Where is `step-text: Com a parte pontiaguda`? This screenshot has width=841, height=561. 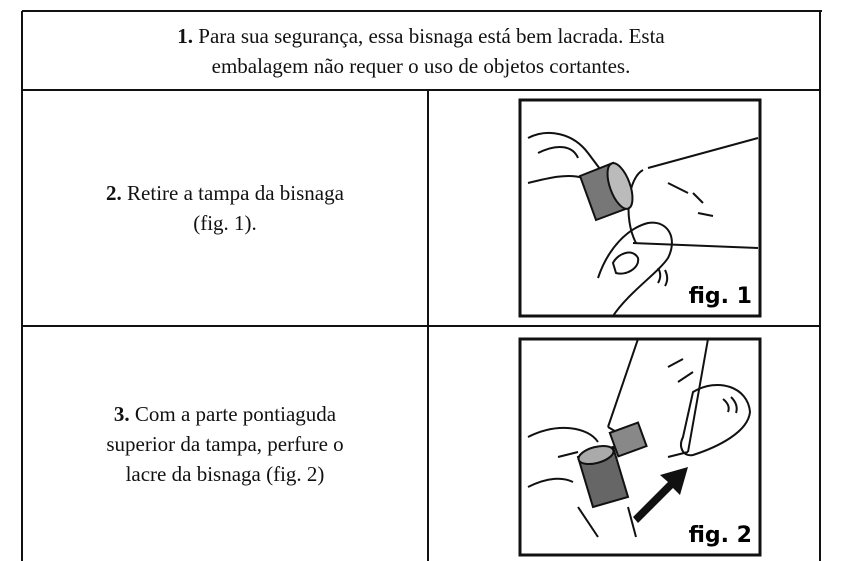 step-text: Com a parte pontiaguda is located at coordinates (235, 413).